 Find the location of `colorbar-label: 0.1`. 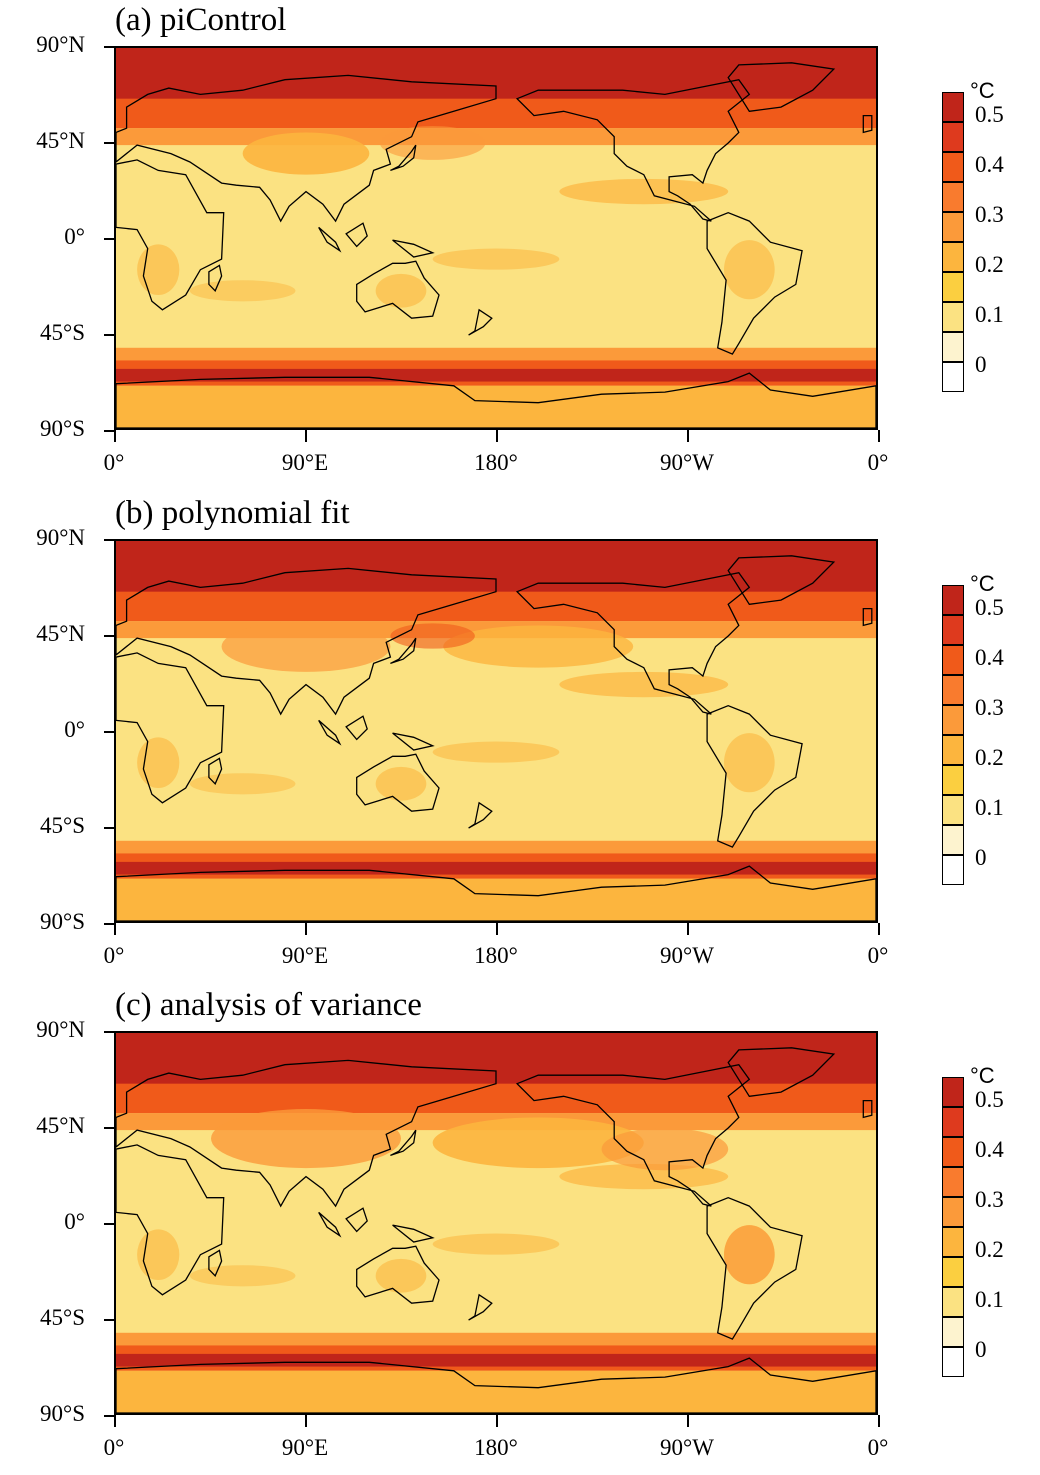

colorbar-label: 0.1 is located at coordinates (989, 314).